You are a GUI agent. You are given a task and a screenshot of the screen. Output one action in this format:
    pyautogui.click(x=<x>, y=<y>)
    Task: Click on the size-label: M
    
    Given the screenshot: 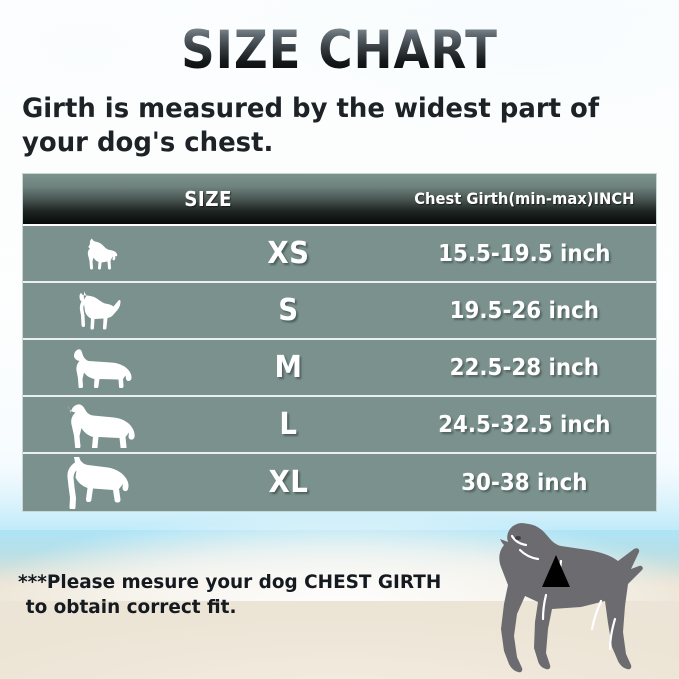 What is the action you would take?
    pyautogui.click(x=288, y=367)
    